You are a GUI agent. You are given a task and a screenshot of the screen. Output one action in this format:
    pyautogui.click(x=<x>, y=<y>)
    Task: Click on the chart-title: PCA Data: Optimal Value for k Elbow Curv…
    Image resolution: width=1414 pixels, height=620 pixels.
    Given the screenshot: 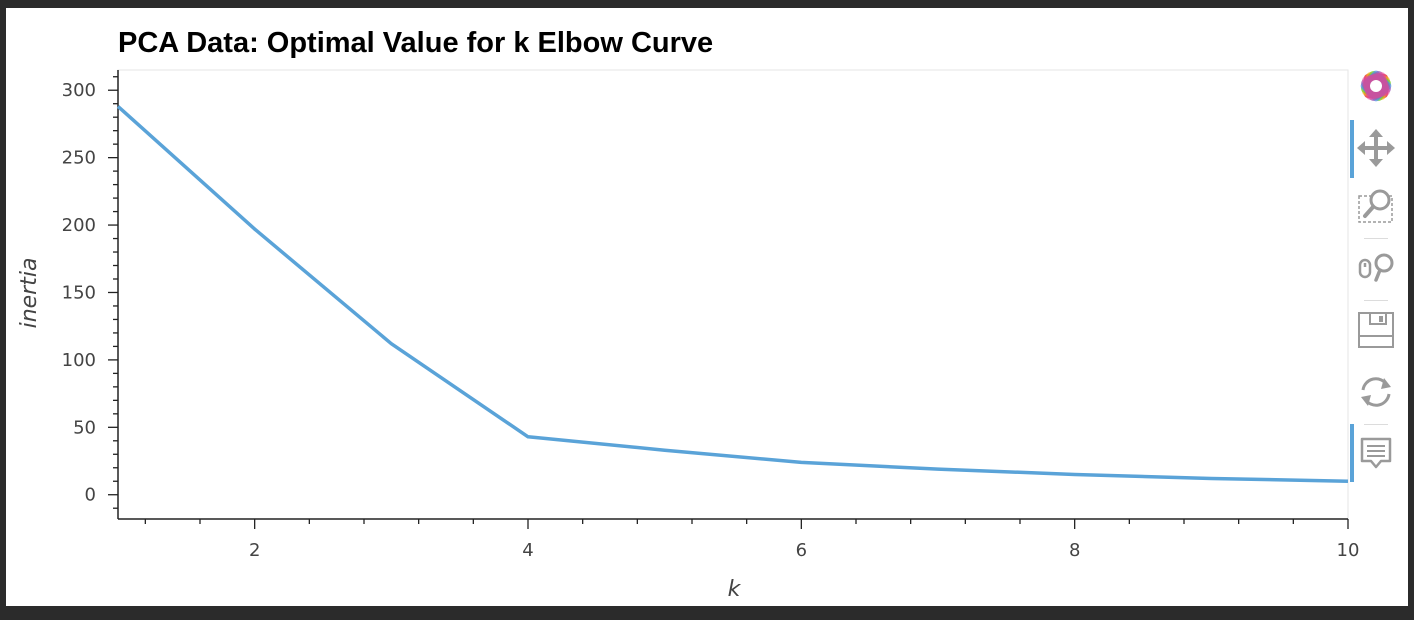 What is the action you would take?
    pyautogui.click(x=415, y=43)
    